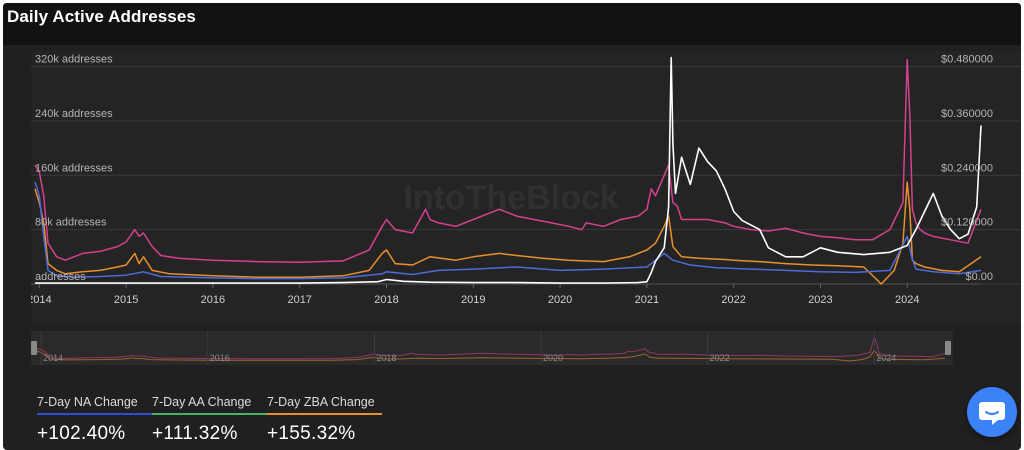  I want to click on chat-button, so click(992, 412).